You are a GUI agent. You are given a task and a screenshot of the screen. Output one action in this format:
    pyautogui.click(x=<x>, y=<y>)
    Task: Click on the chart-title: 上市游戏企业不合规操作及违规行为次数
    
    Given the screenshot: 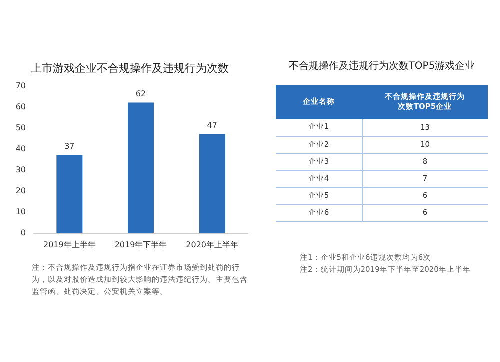 What is the action you would take?
    pyautogui.click(x=130, y=68)
    